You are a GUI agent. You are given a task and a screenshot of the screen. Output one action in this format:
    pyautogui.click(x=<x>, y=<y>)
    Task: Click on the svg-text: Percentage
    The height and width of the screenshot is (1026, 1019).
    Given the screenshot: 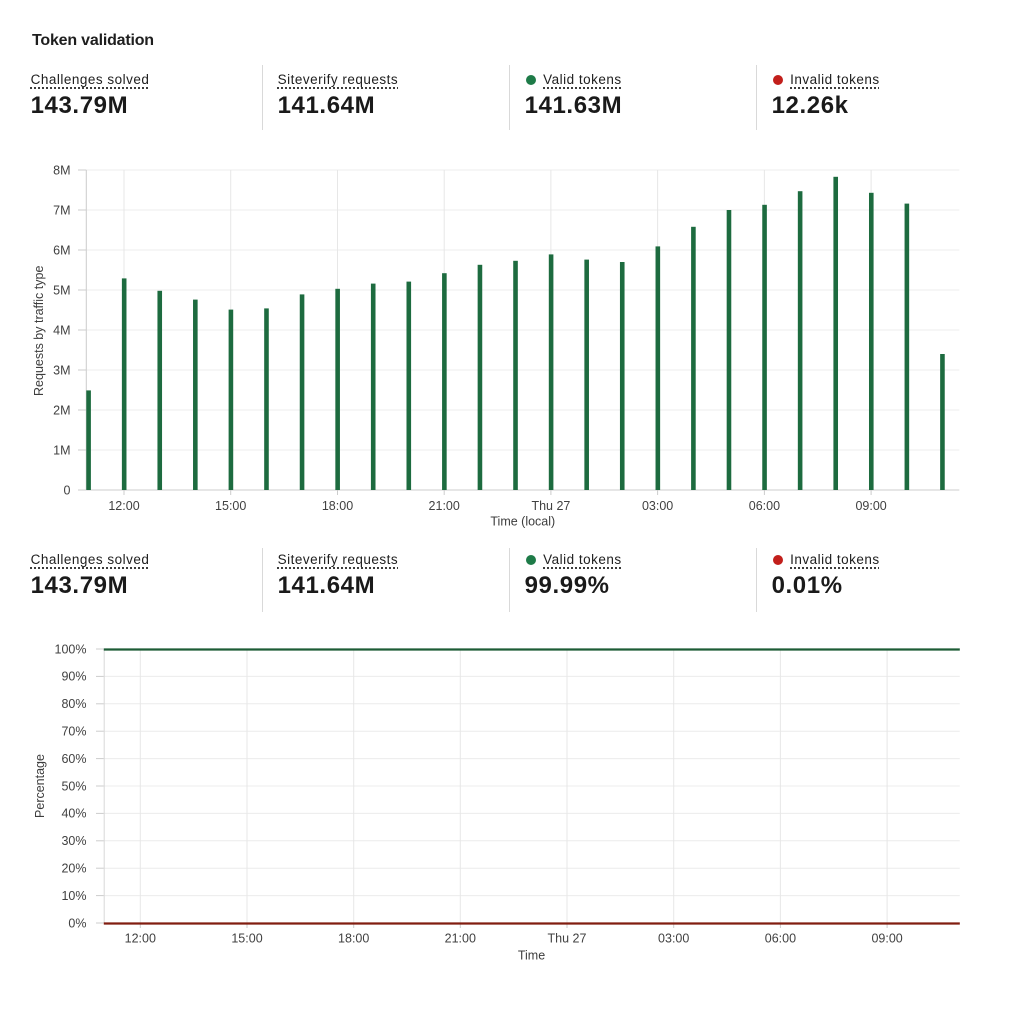 What is the action you would take?
    pyautogui.click(x=40, y=786)
    